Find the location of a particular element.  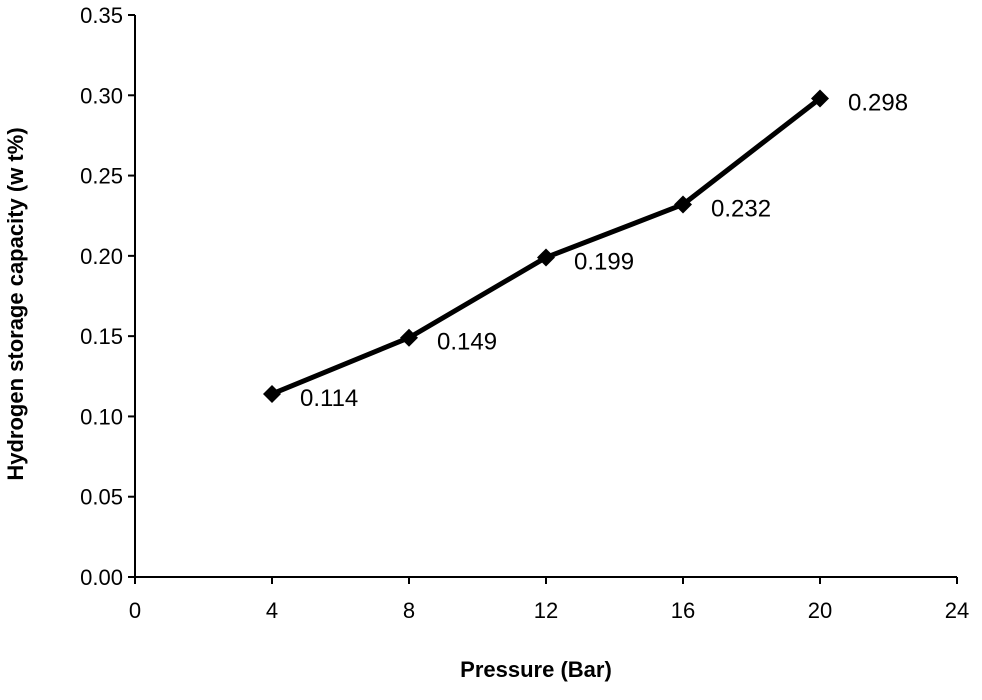

x-tick-label: 20 is located at coordinates (820, 610).